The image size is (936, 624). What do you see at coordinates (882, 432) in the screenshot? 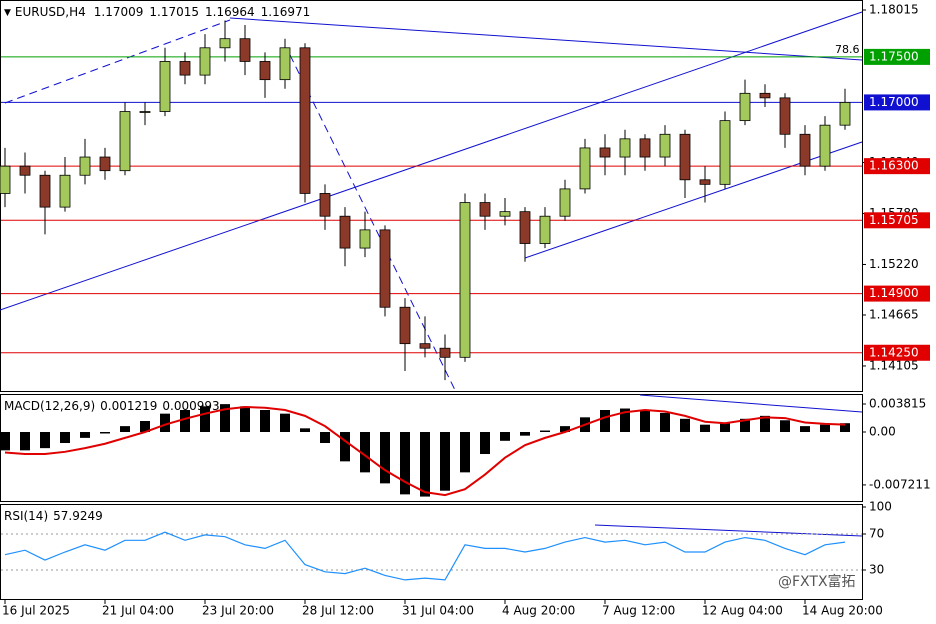
I see `y-tick-label: 0.00` at bounding box center [882, 432].